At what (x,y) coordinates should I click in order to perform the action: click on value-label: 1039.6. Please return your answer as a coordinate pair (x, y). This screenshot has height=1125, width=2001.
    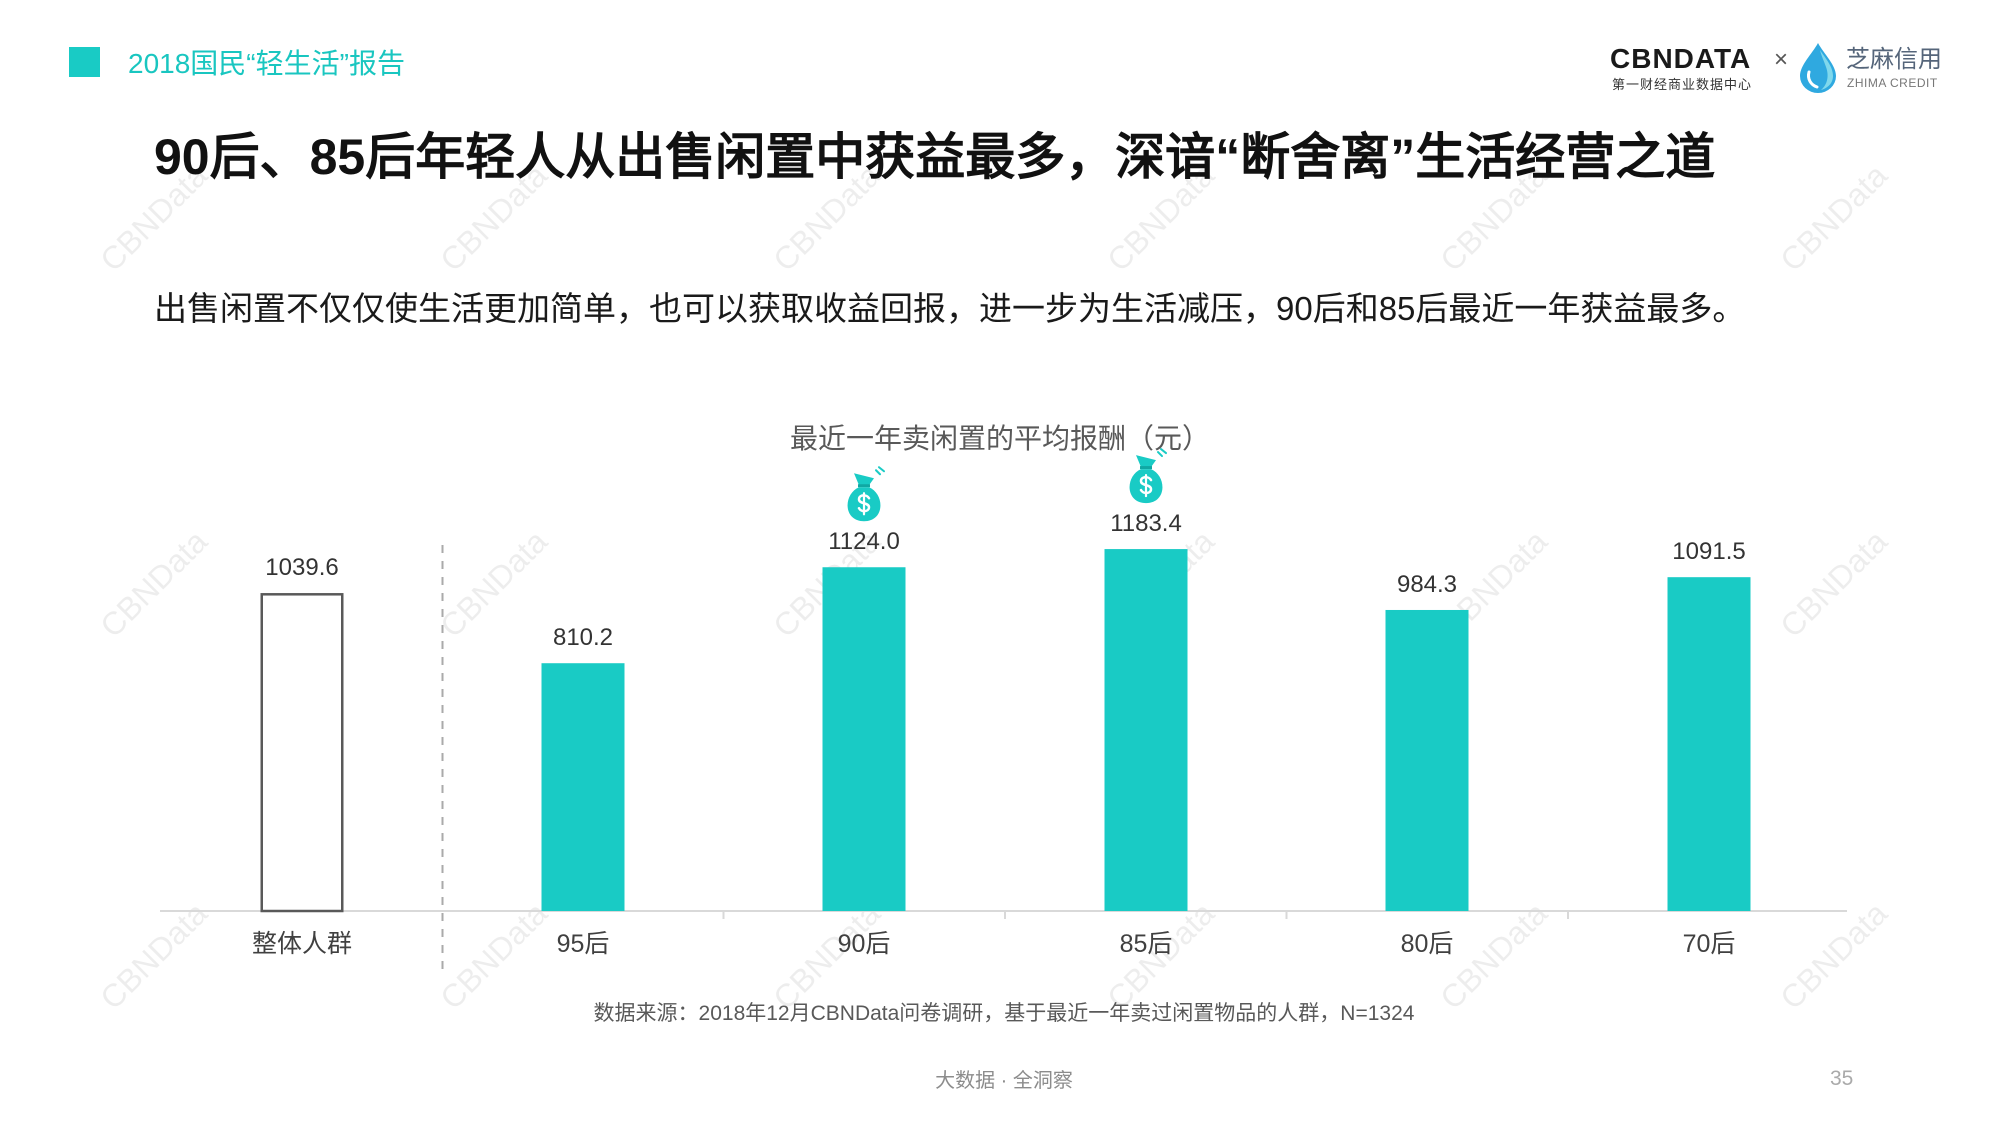
    Looking at the image, I should click on (301, 567).